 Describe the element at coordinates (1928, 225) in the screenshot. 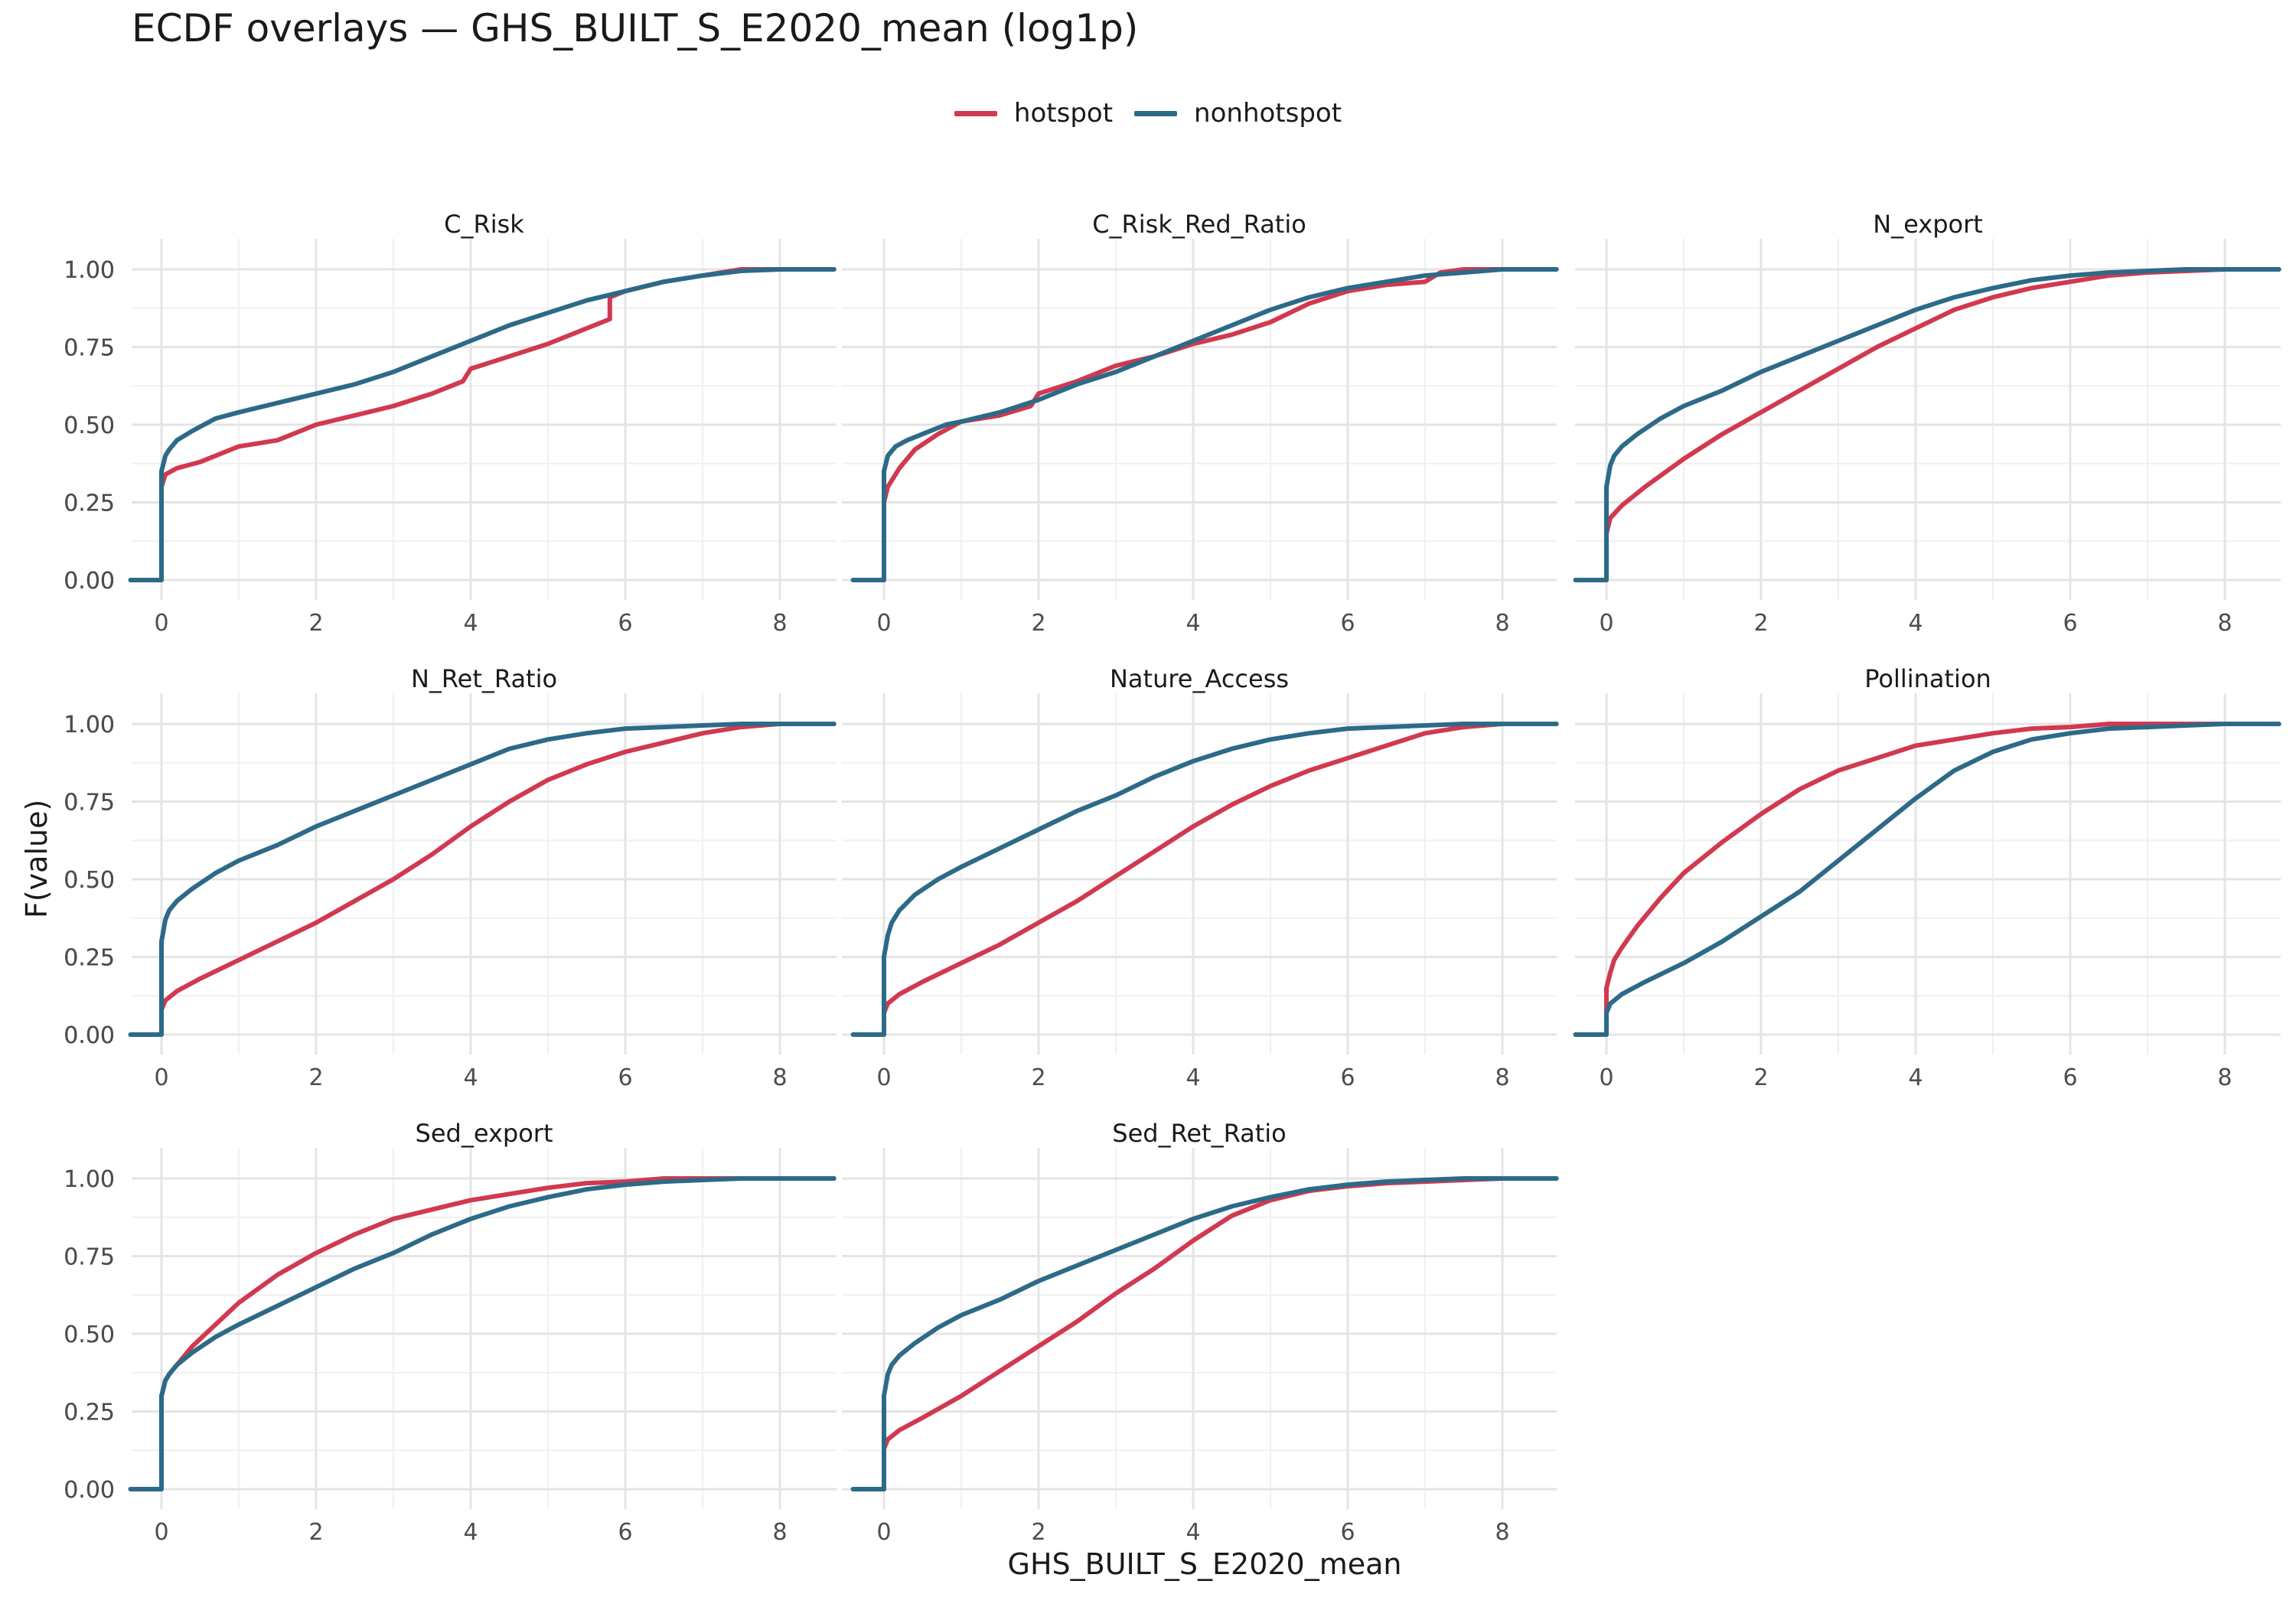

I see `facet-title: N_export` at that location.